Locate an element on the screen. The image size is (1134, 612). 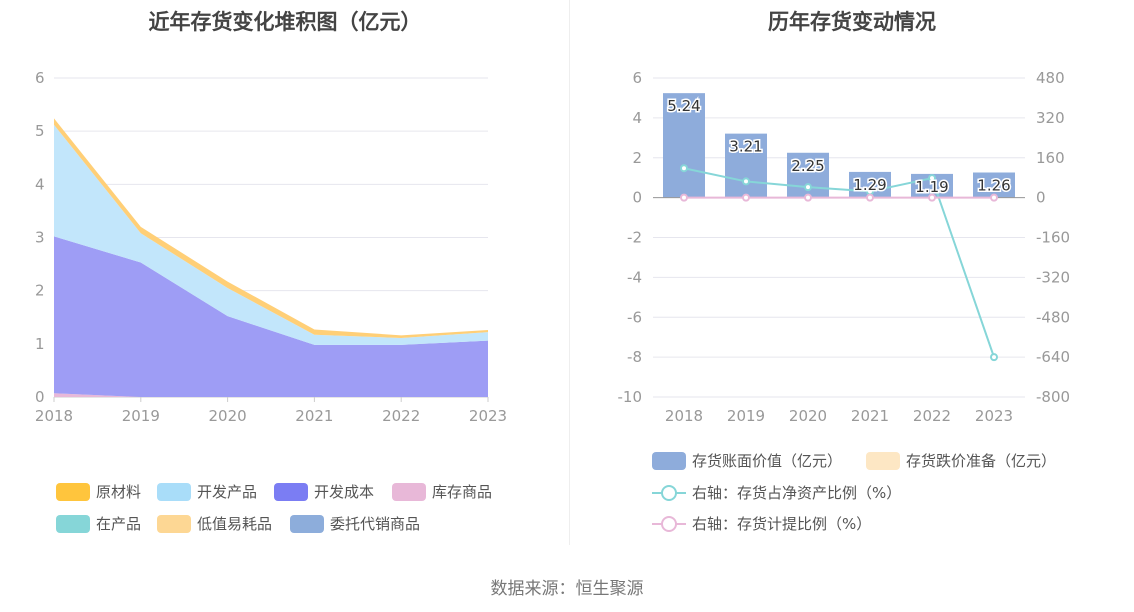
y-tick-label: -6 is located at coordinates (634, 317).